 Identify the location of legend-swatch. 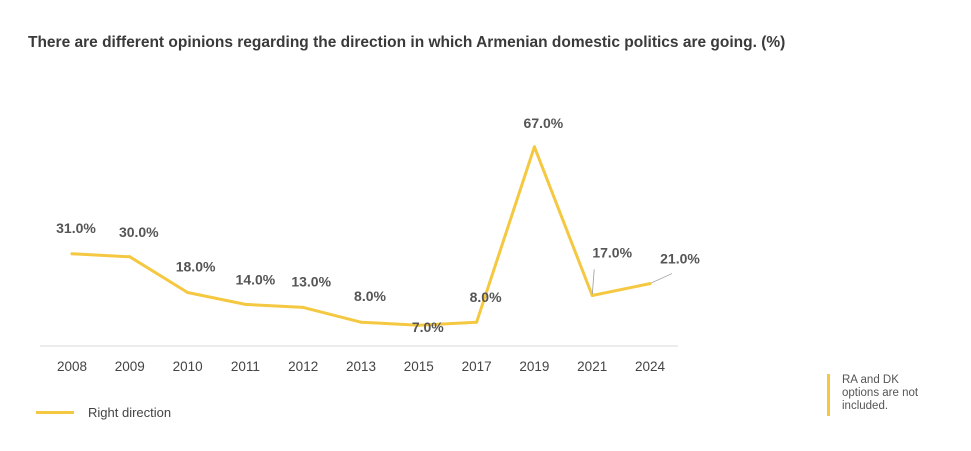
(55, 412).